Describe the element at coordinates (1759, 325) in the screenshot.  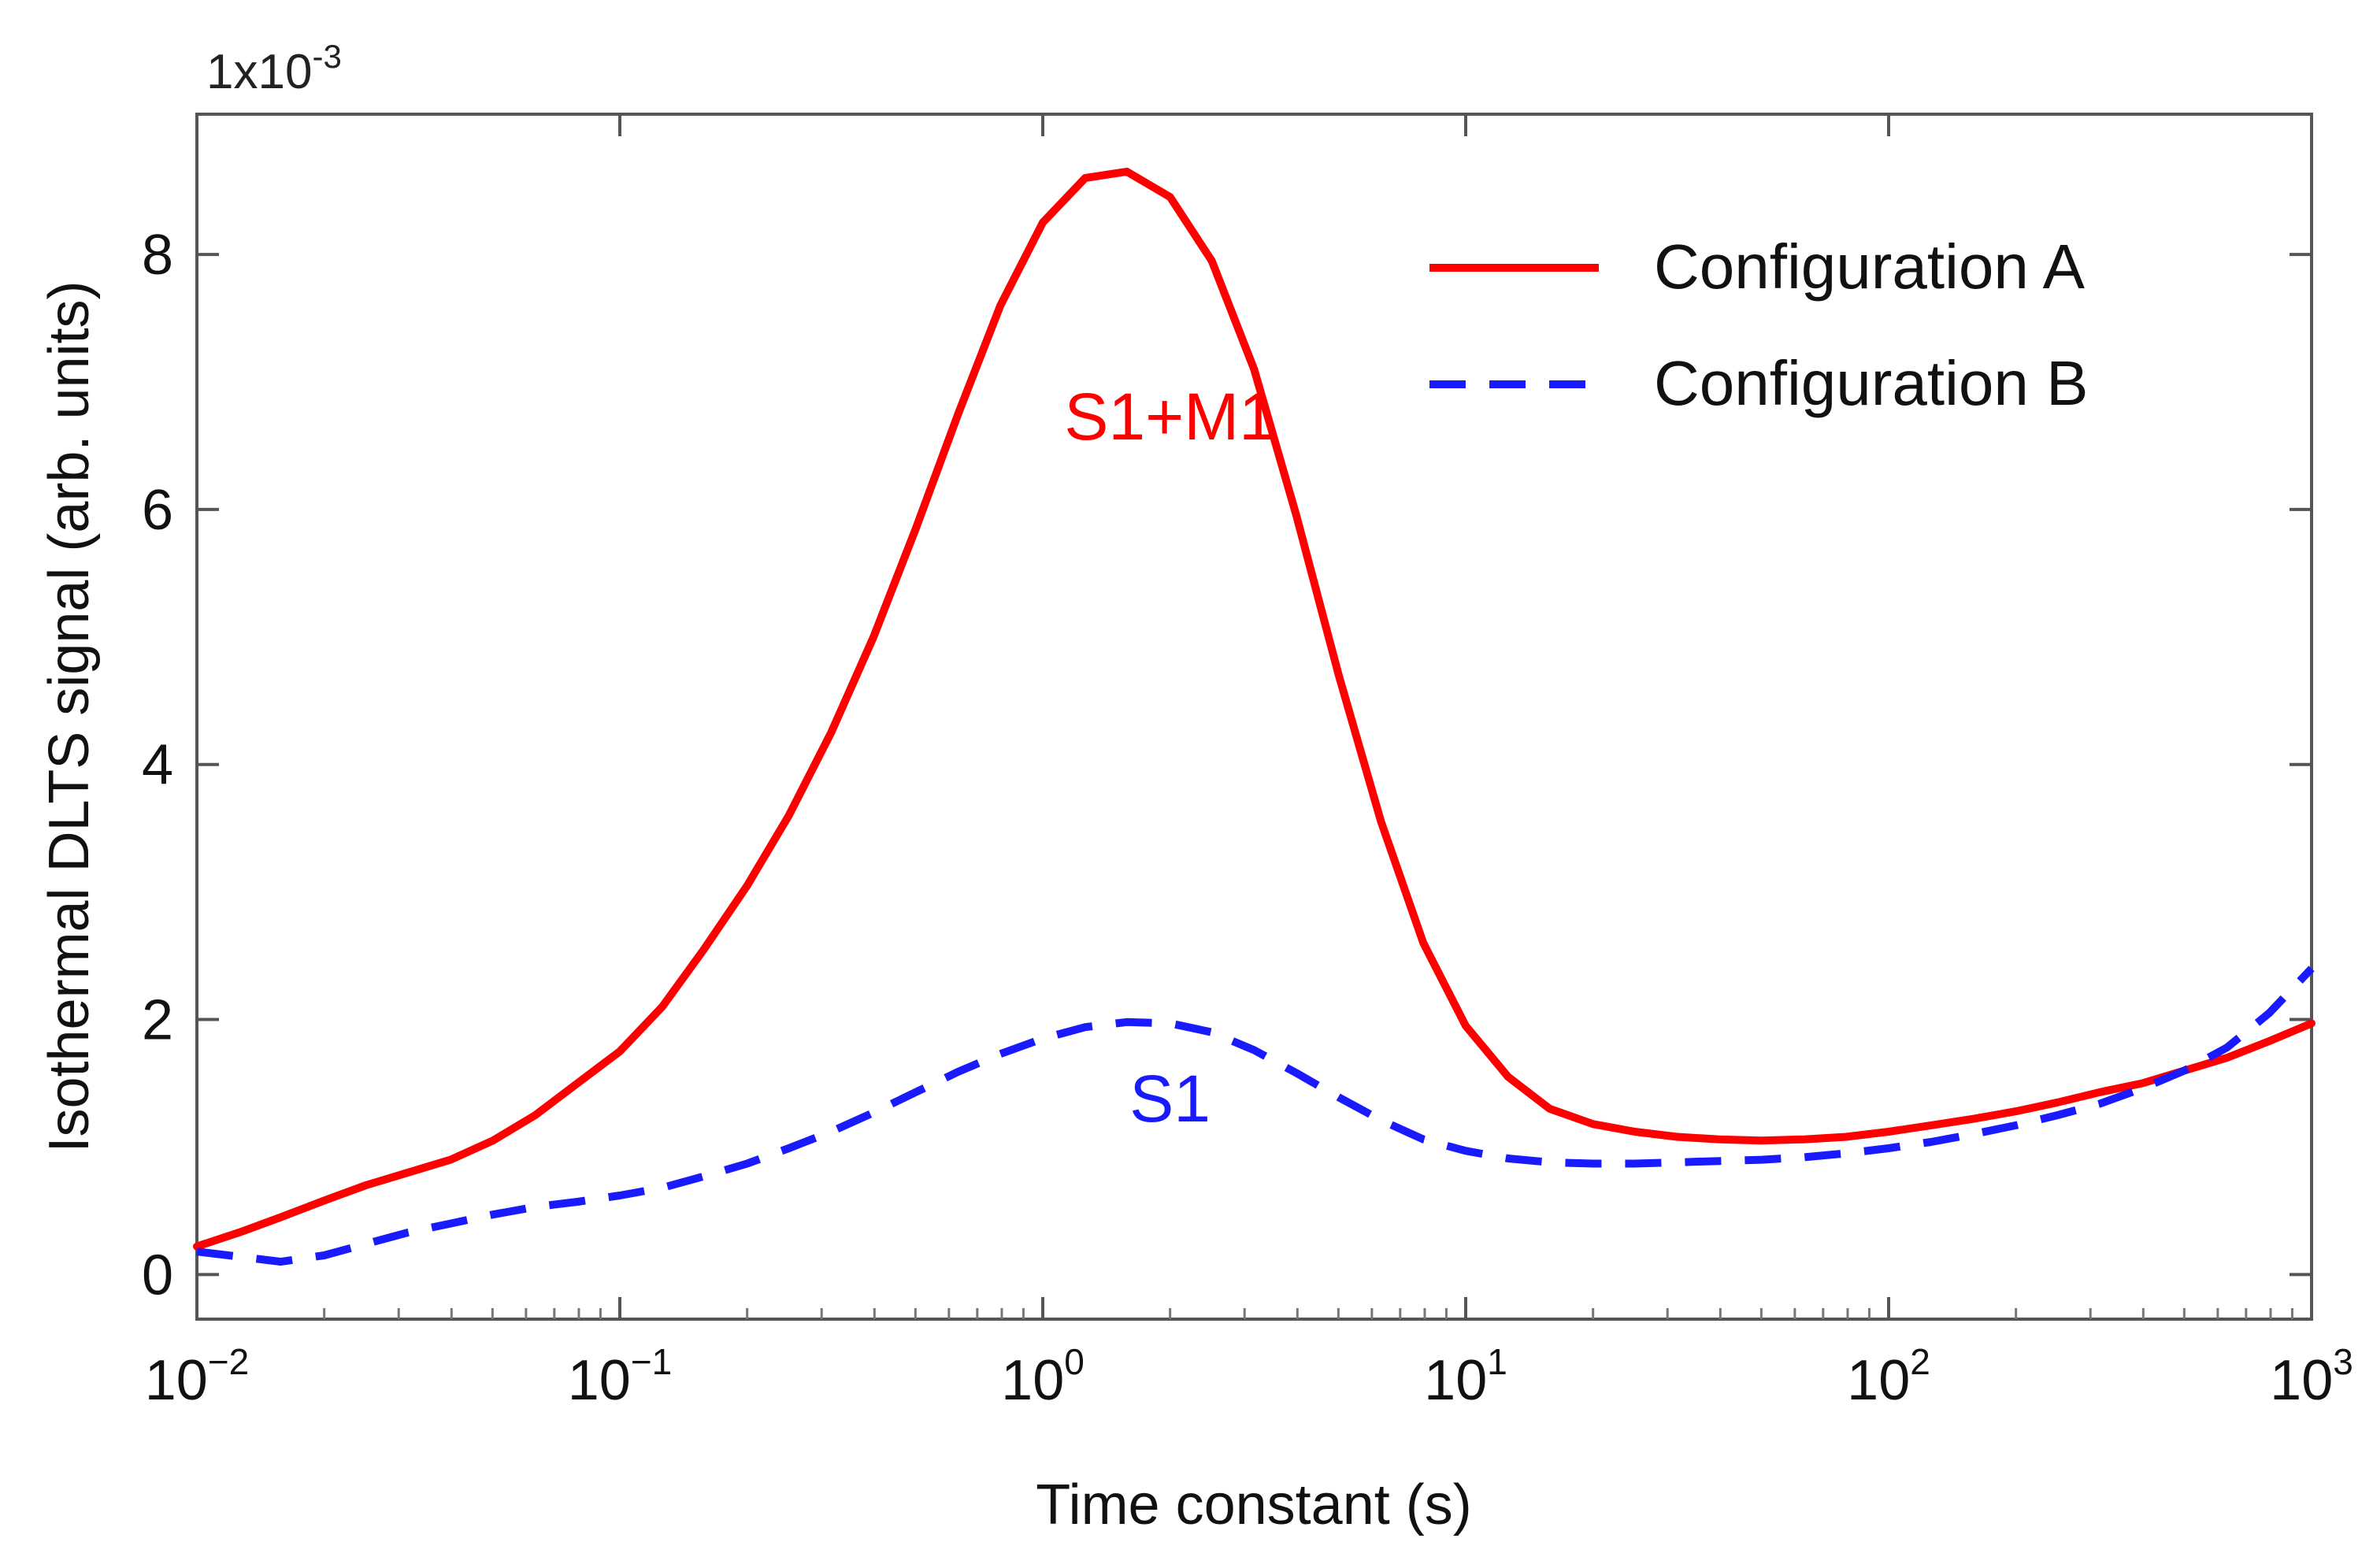
I see `legend: Configuration A Configuration B` at that location.